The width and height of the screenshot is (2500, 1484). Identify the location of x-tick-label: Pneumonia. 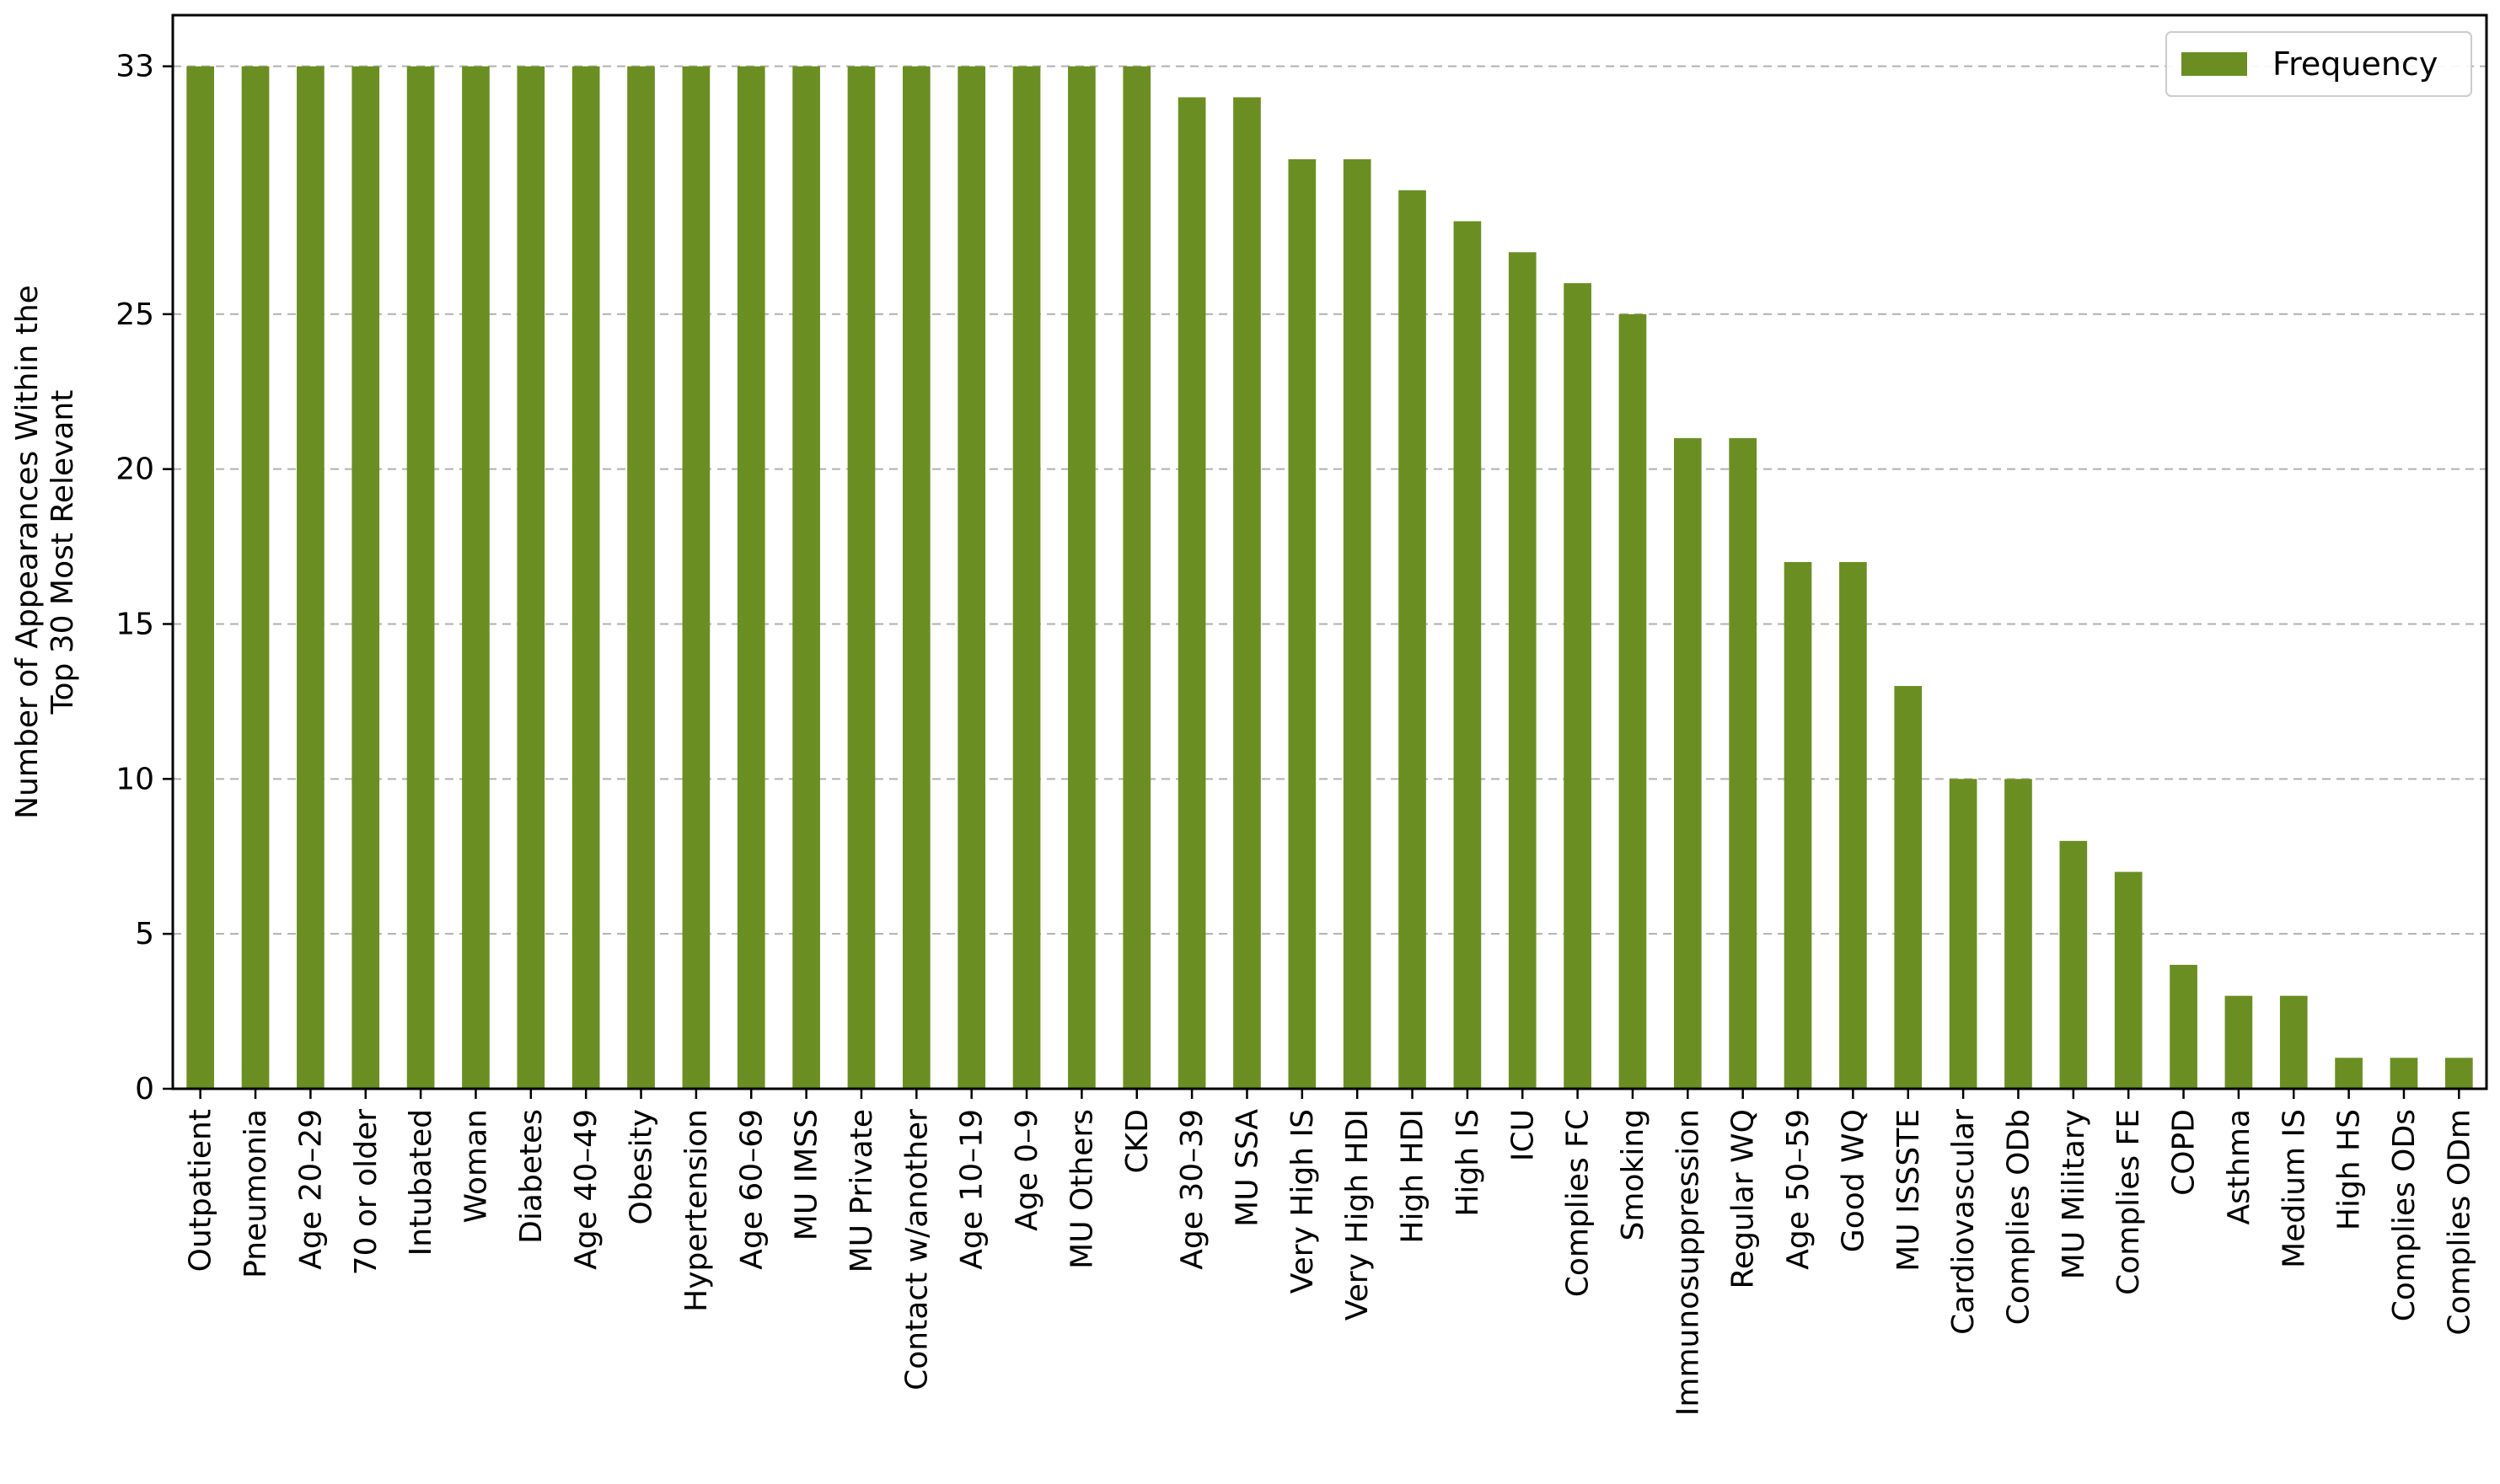
(256, 1193).